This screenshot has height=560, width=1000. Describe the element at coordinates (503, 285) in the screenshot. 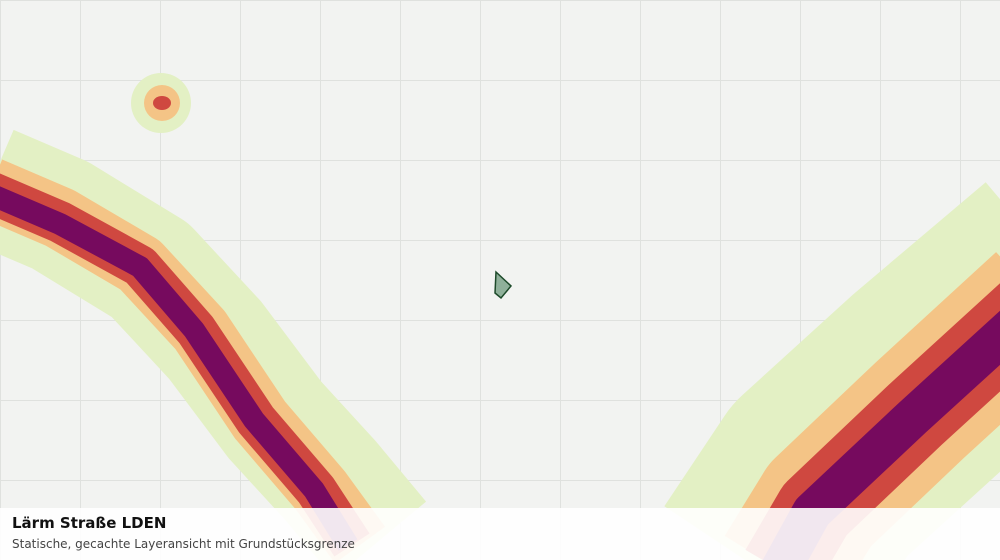

I see `parcel-boundary` at that location.